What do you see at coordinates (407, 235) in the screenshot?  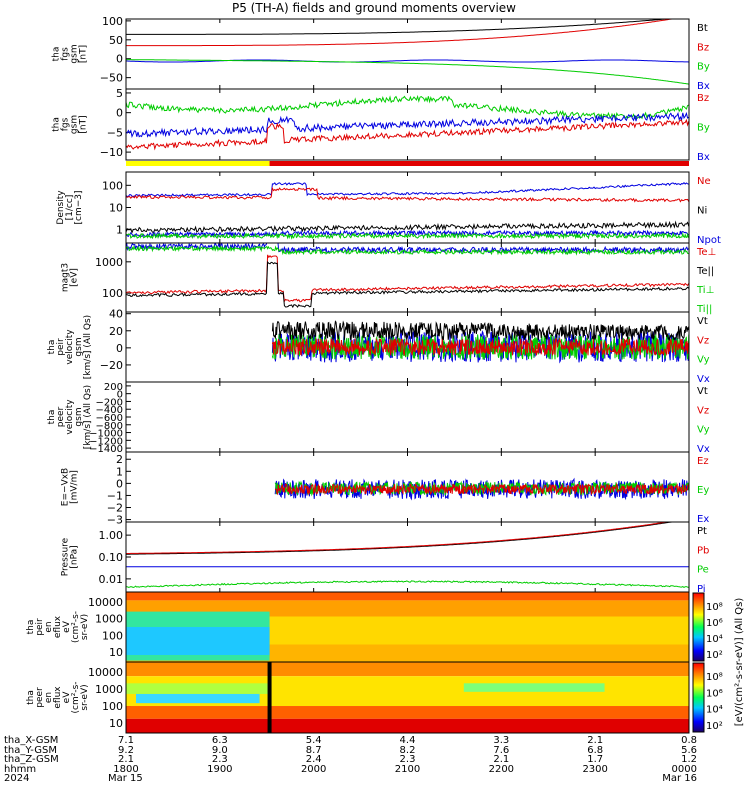 I see `trace-density-green` at bounding box center [407, 235].